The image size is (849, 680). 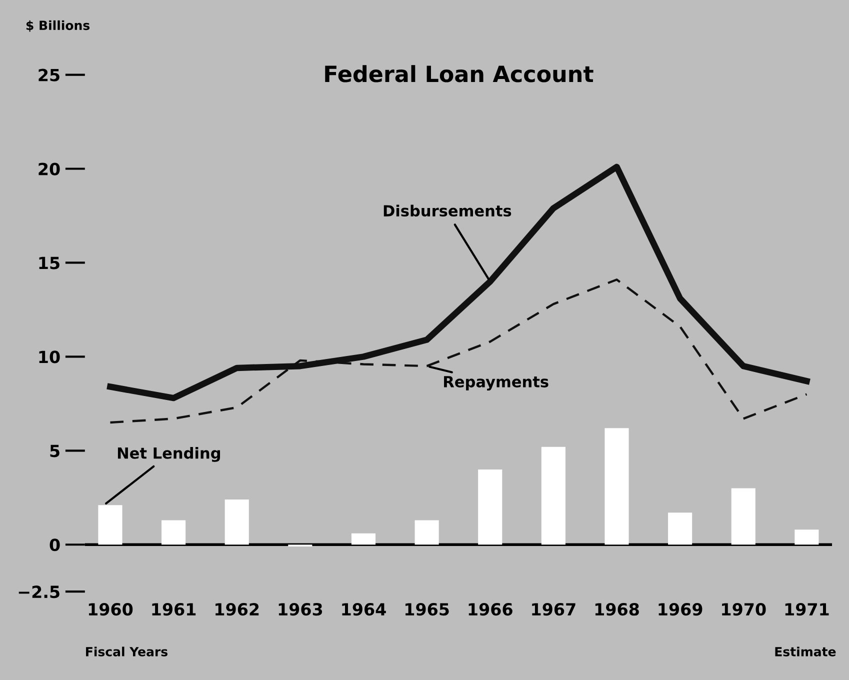 I want to click on x-tick-label: 1971, so click(x=807, y=609).